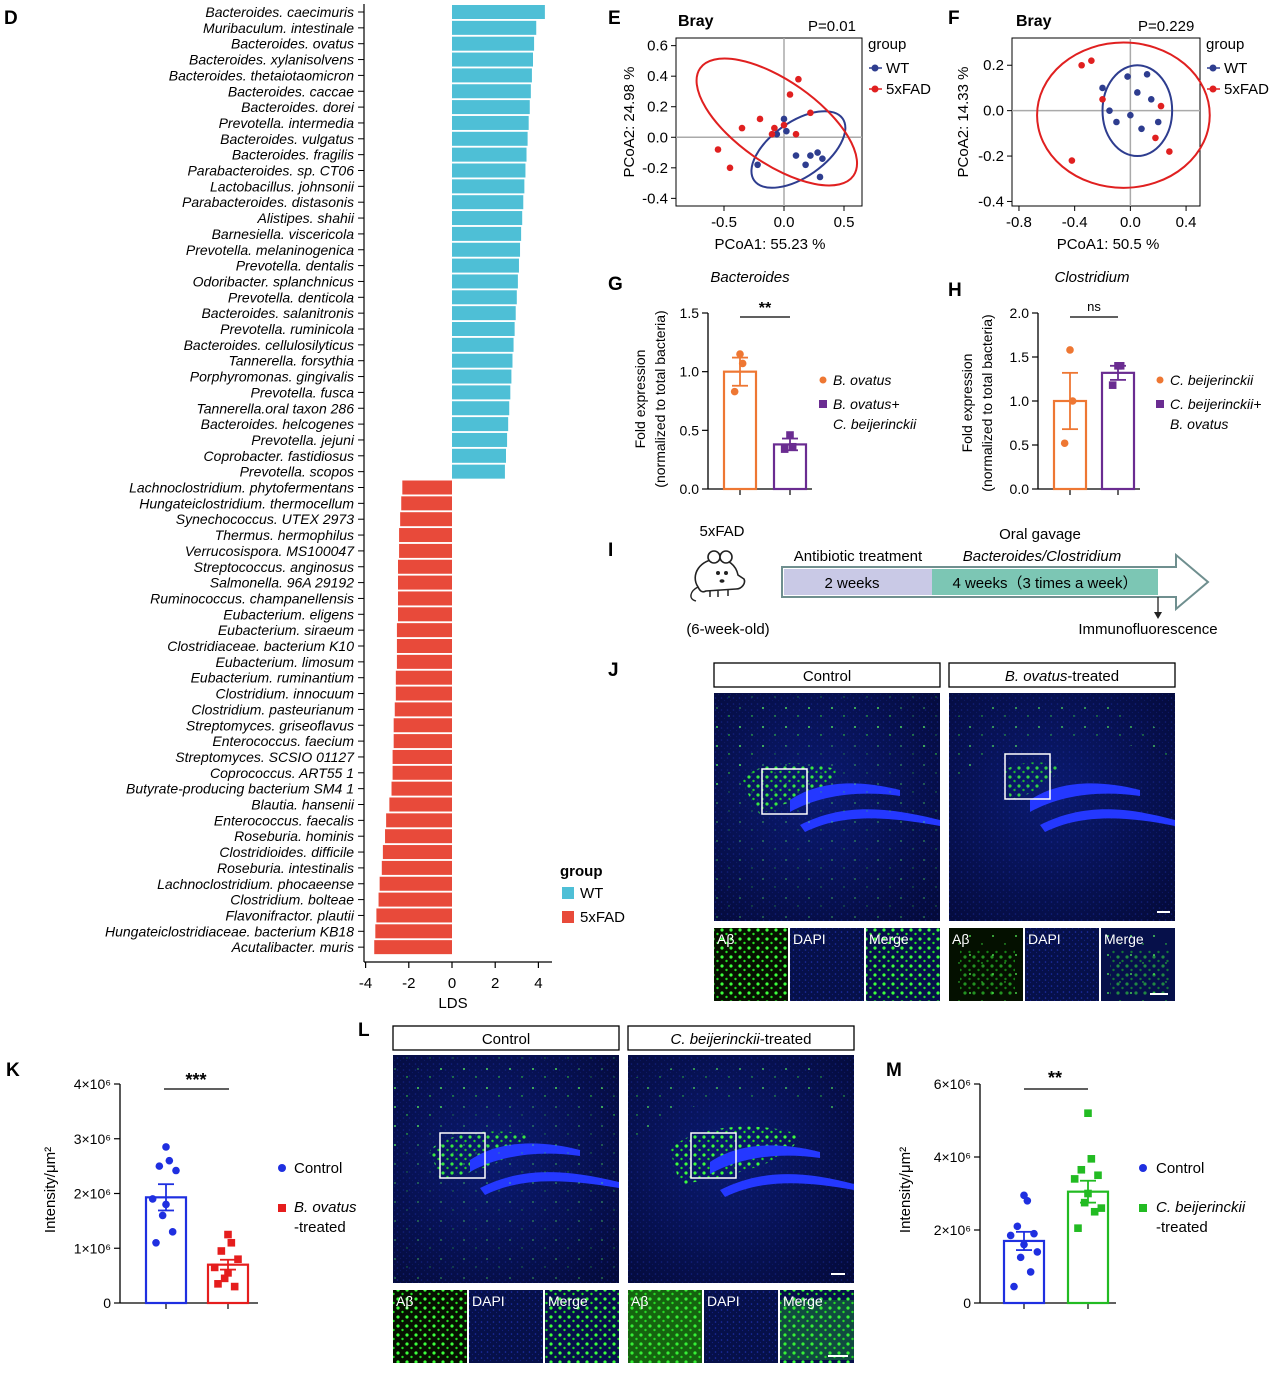 The height and width of the screenshot is (1374, 1280). Describe the element at coordinates (1130, 222) in the screenshot. I see `f-x-tick-label: 0.0` at that location.